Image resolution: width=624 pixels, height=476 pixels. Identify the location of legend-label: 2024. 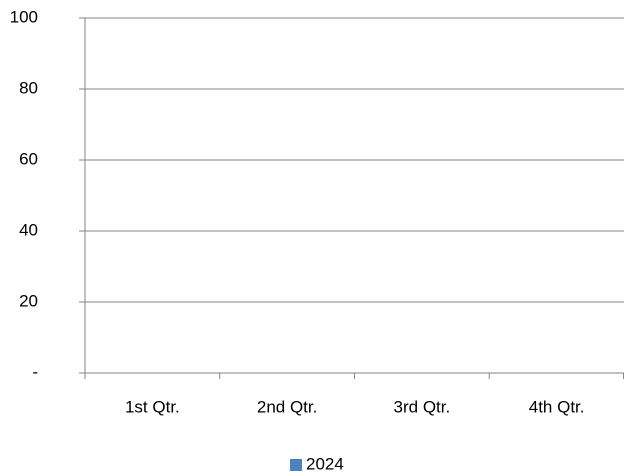
(325, 463).